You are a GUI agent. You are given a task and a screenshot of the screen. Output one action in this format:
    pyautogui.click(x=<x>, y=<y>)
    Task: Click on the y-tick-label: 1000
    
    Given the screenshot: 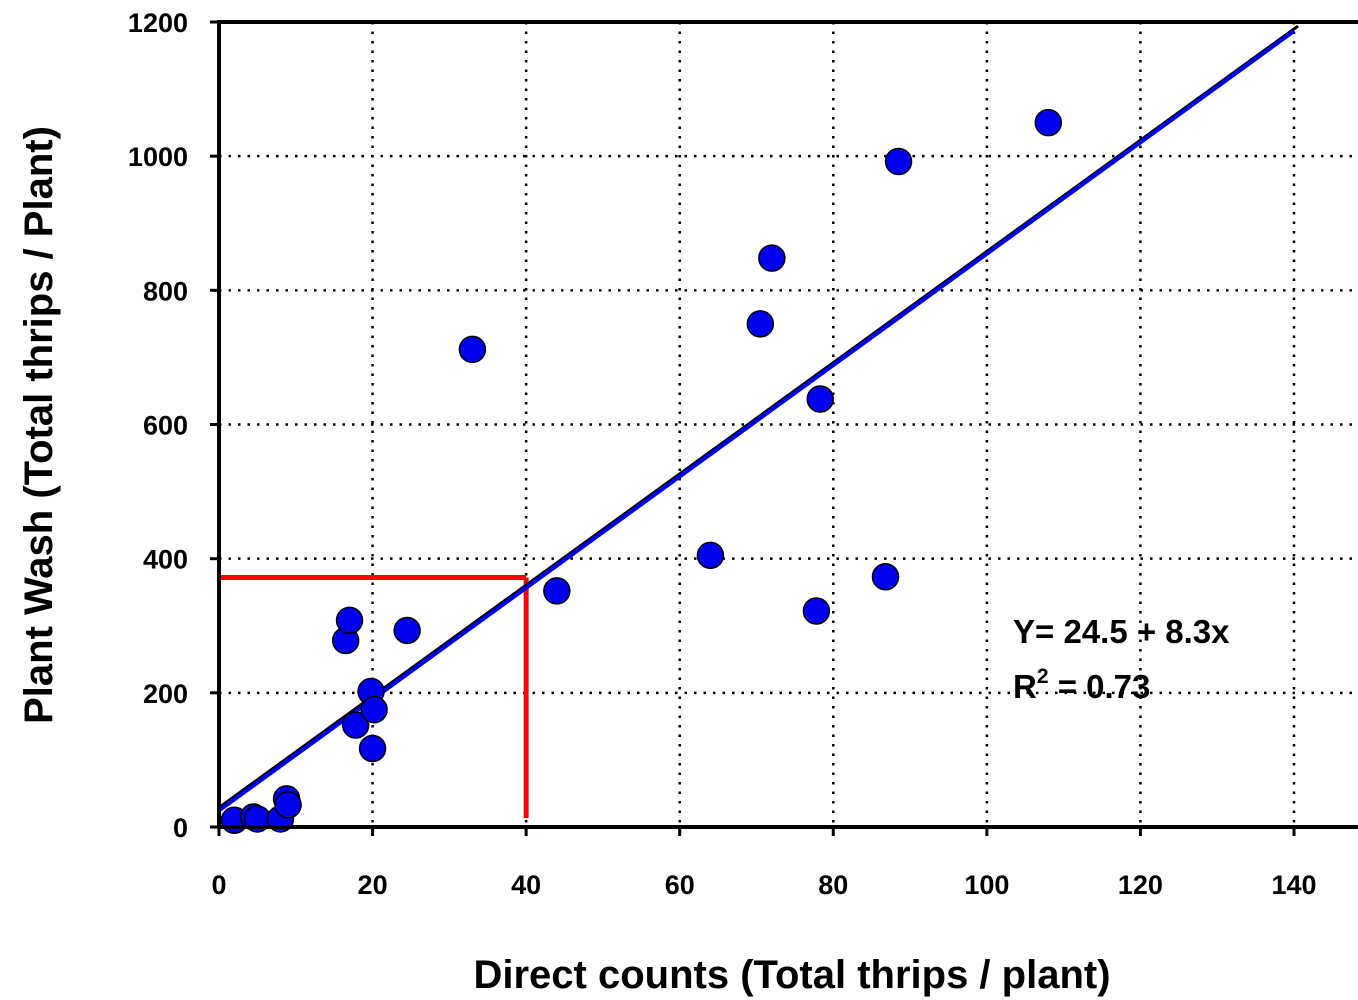 What is the action you would take?
    pyautogui.click(x=158, y=157)
    